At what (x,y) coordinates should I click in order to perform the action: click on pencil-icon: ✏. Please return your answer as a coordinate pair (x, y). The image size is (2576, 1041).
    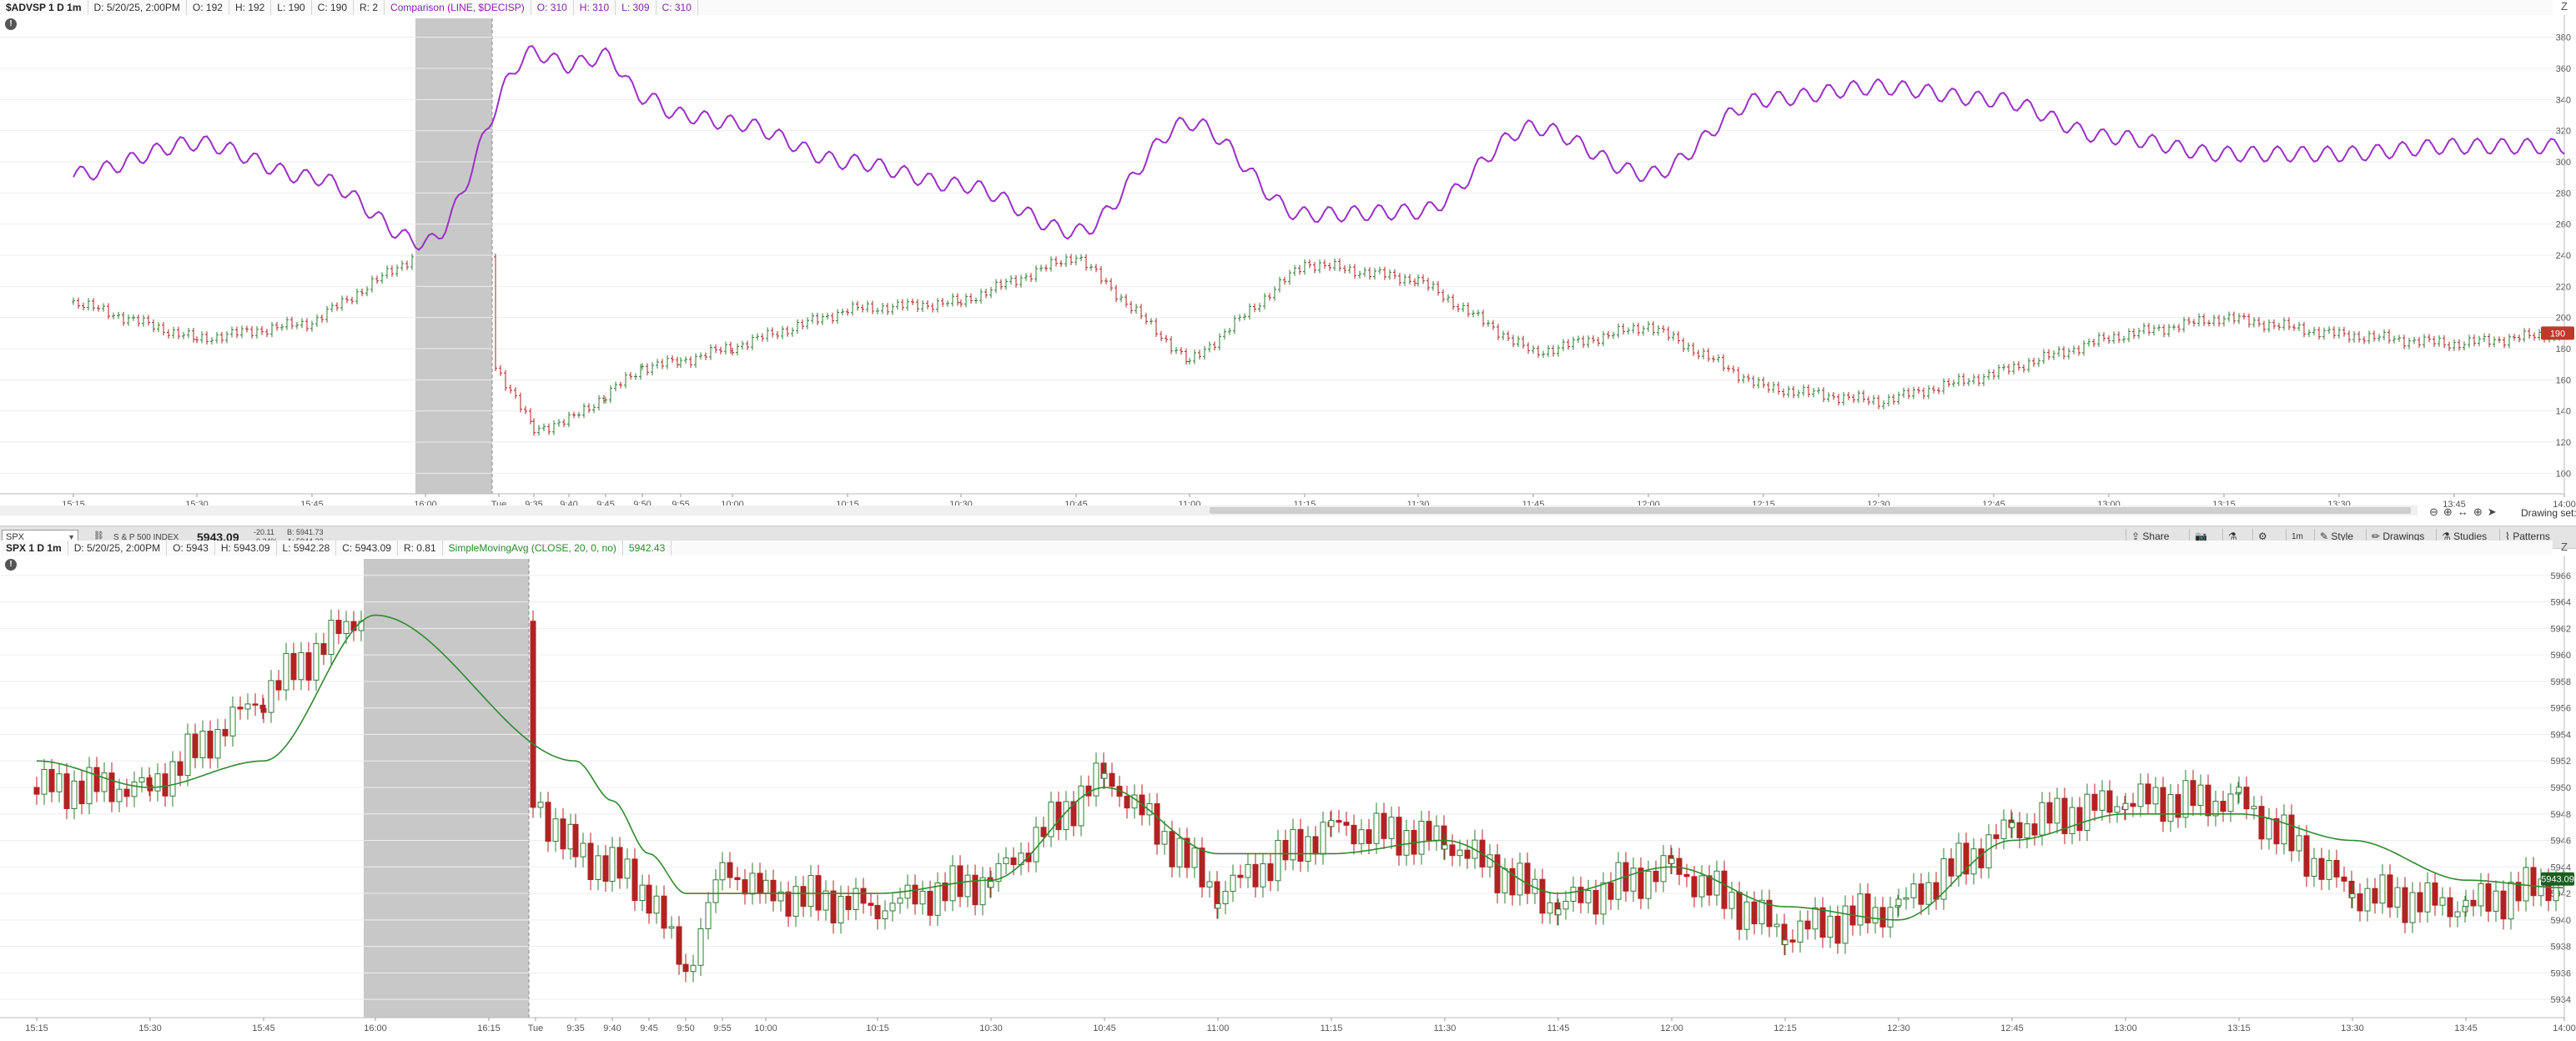
    Looking at the image, I should click on (2377, 536).